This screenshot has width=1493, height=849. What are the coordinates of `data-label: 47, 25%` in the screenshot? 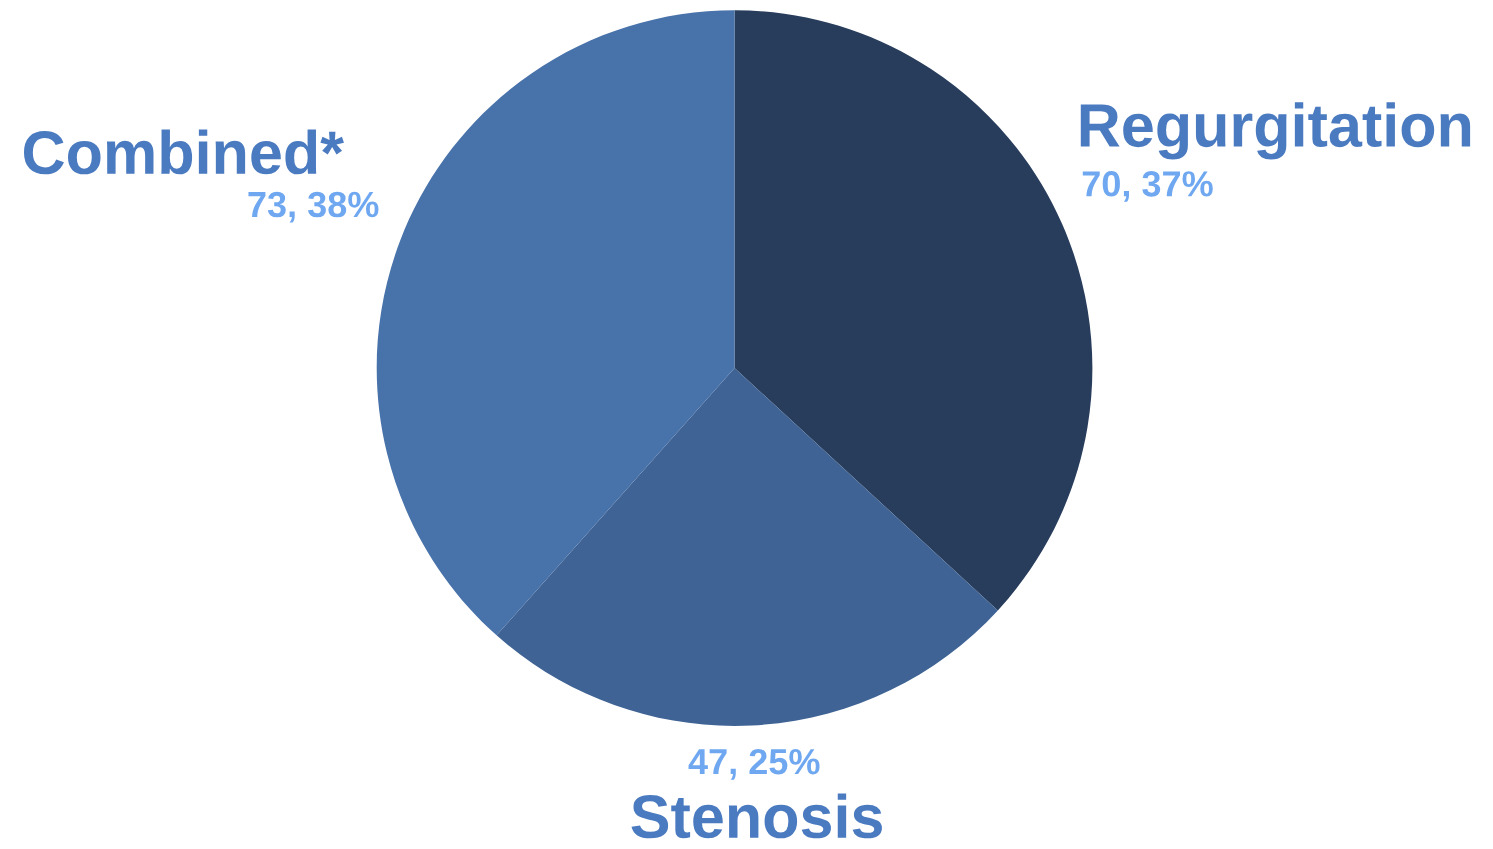 It's located at (754, 764).